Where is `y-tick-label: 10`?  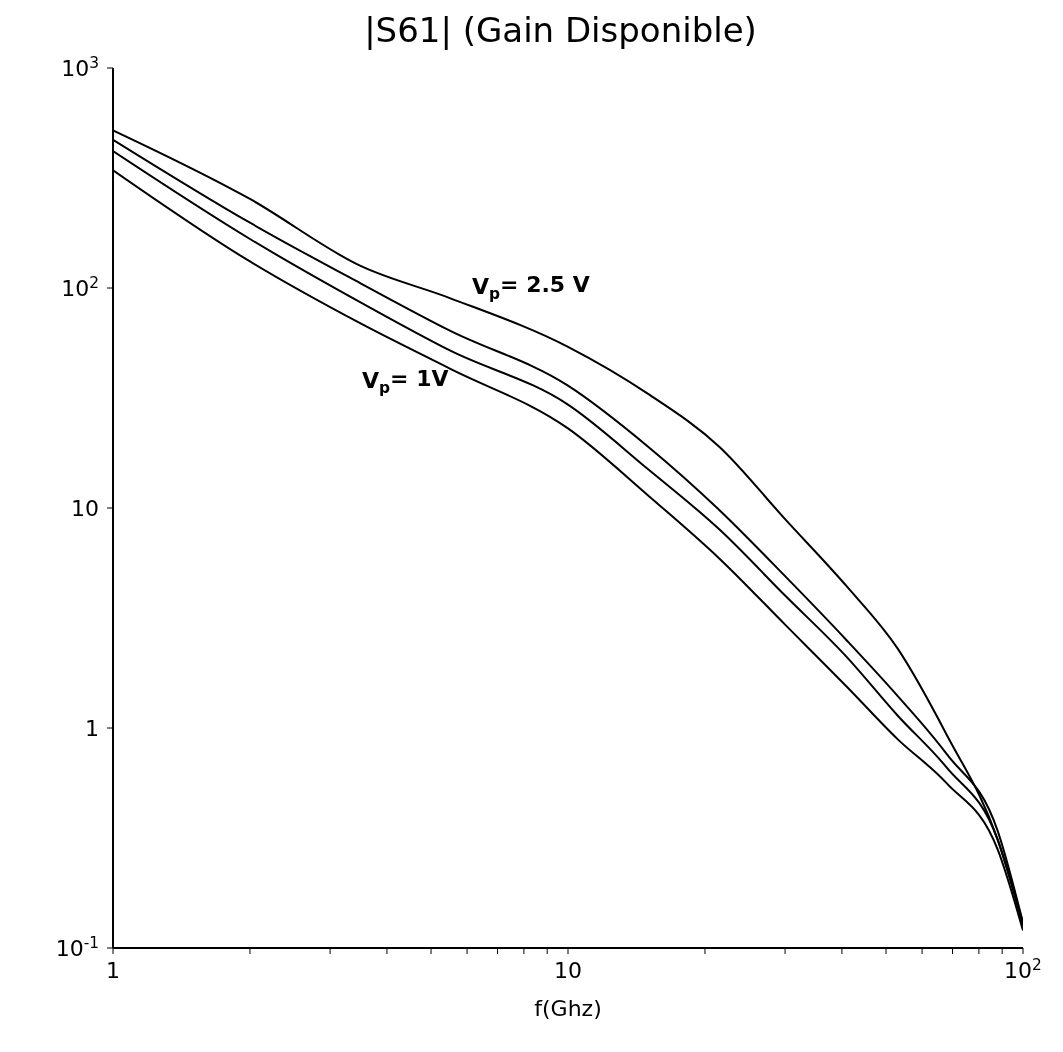
y-tick-label: 10 is located at coordinates (85, 508).